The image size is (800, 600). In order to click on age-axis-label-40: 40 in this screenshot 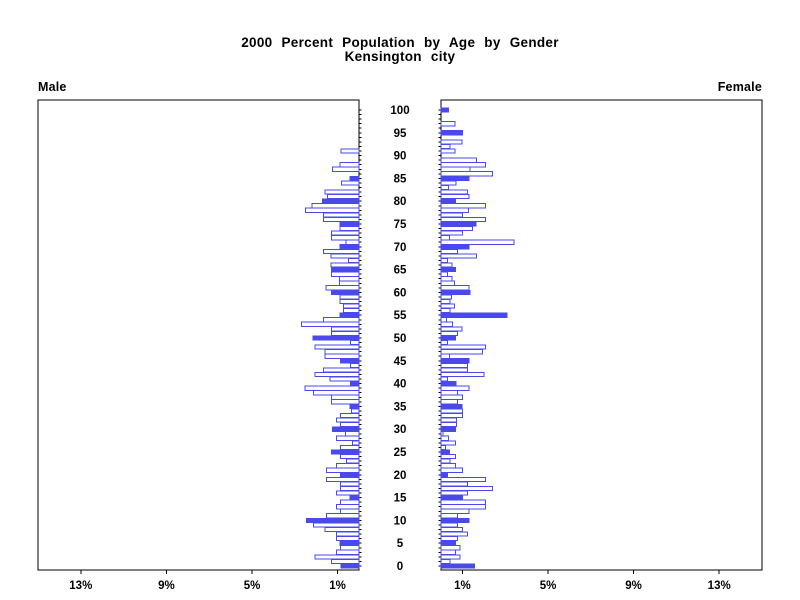, I will do `click(400, 385)`.